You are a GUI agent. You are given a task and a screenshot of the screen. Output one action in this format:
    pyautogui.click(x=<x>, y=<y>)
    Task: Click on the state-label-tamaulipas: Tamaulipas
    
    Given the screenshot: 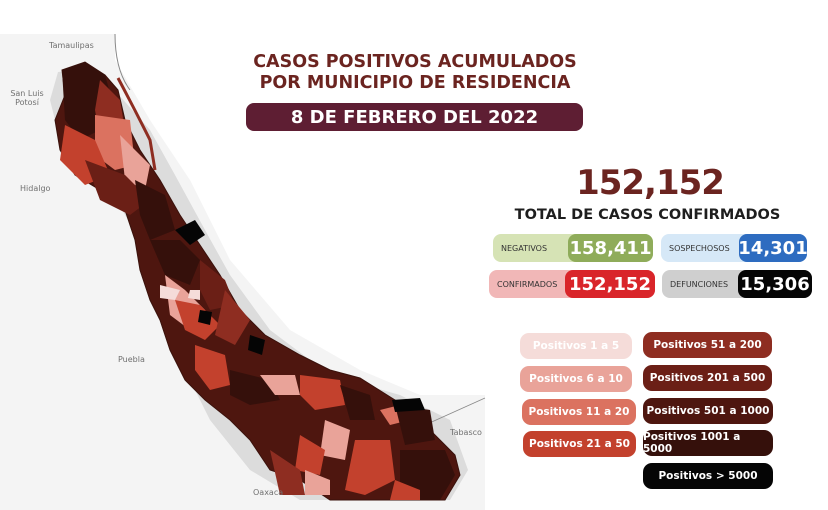 What is the action you would take?
    pyautogui.click(x=71, y=45)
    